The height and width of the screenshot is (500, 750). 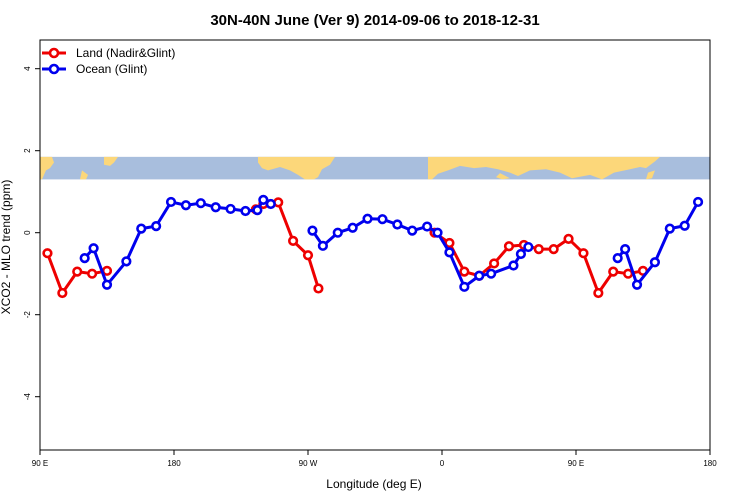 I want to click on x-axis-label: Longitude (deg E), so click(x=373, y=484).